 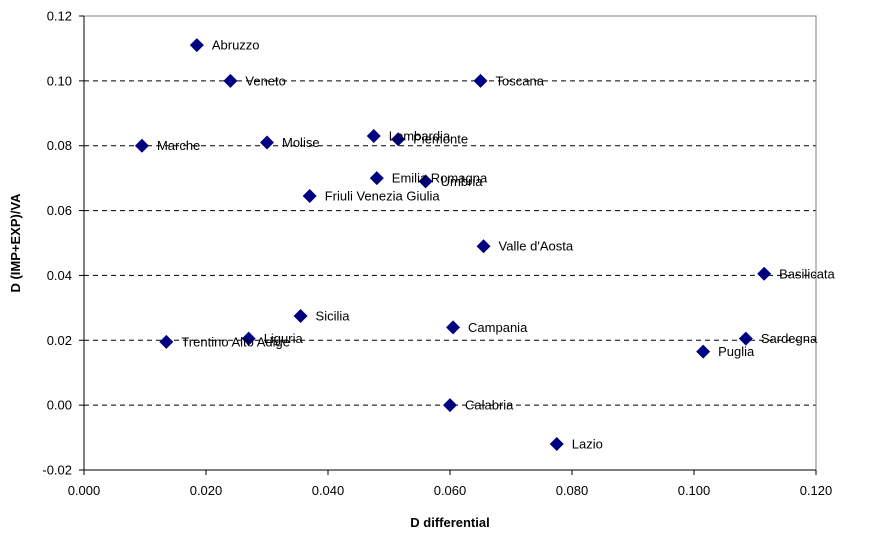 What do you see at coordinates (440, 178) in the screenshot?
I see `point-label: Emilia Romagna` at bounding box center [440, 178].